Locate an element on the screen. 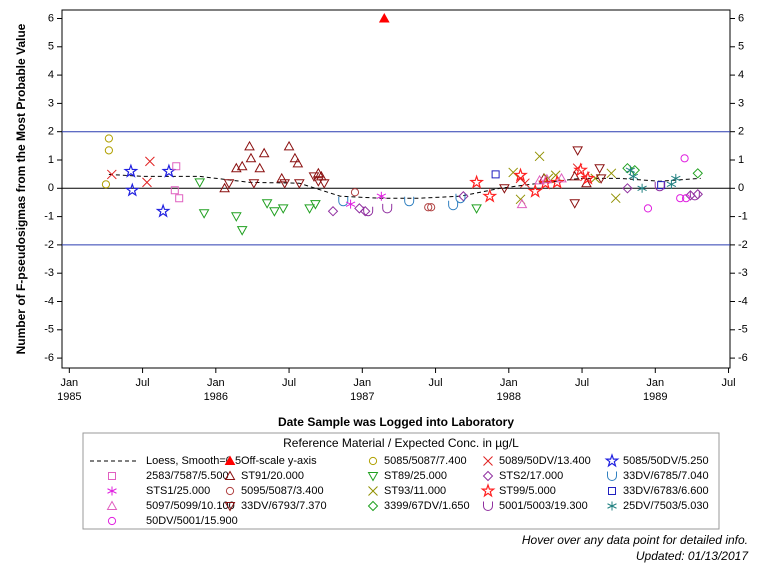 The height and width of the screenshot is (576, 768). y-tick-label: -5 is located at coordinates (49, 330).